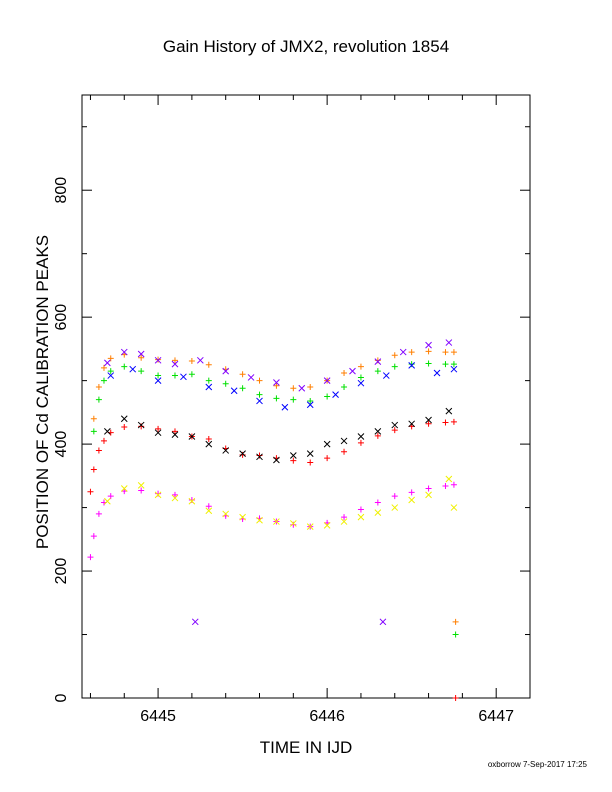 The image size is (612, 792). Describe the element at coordinates (538, 764) in the screenshot. I see `footer-stamp: oxborrow 7-Sep-2017 17:25` at that location.